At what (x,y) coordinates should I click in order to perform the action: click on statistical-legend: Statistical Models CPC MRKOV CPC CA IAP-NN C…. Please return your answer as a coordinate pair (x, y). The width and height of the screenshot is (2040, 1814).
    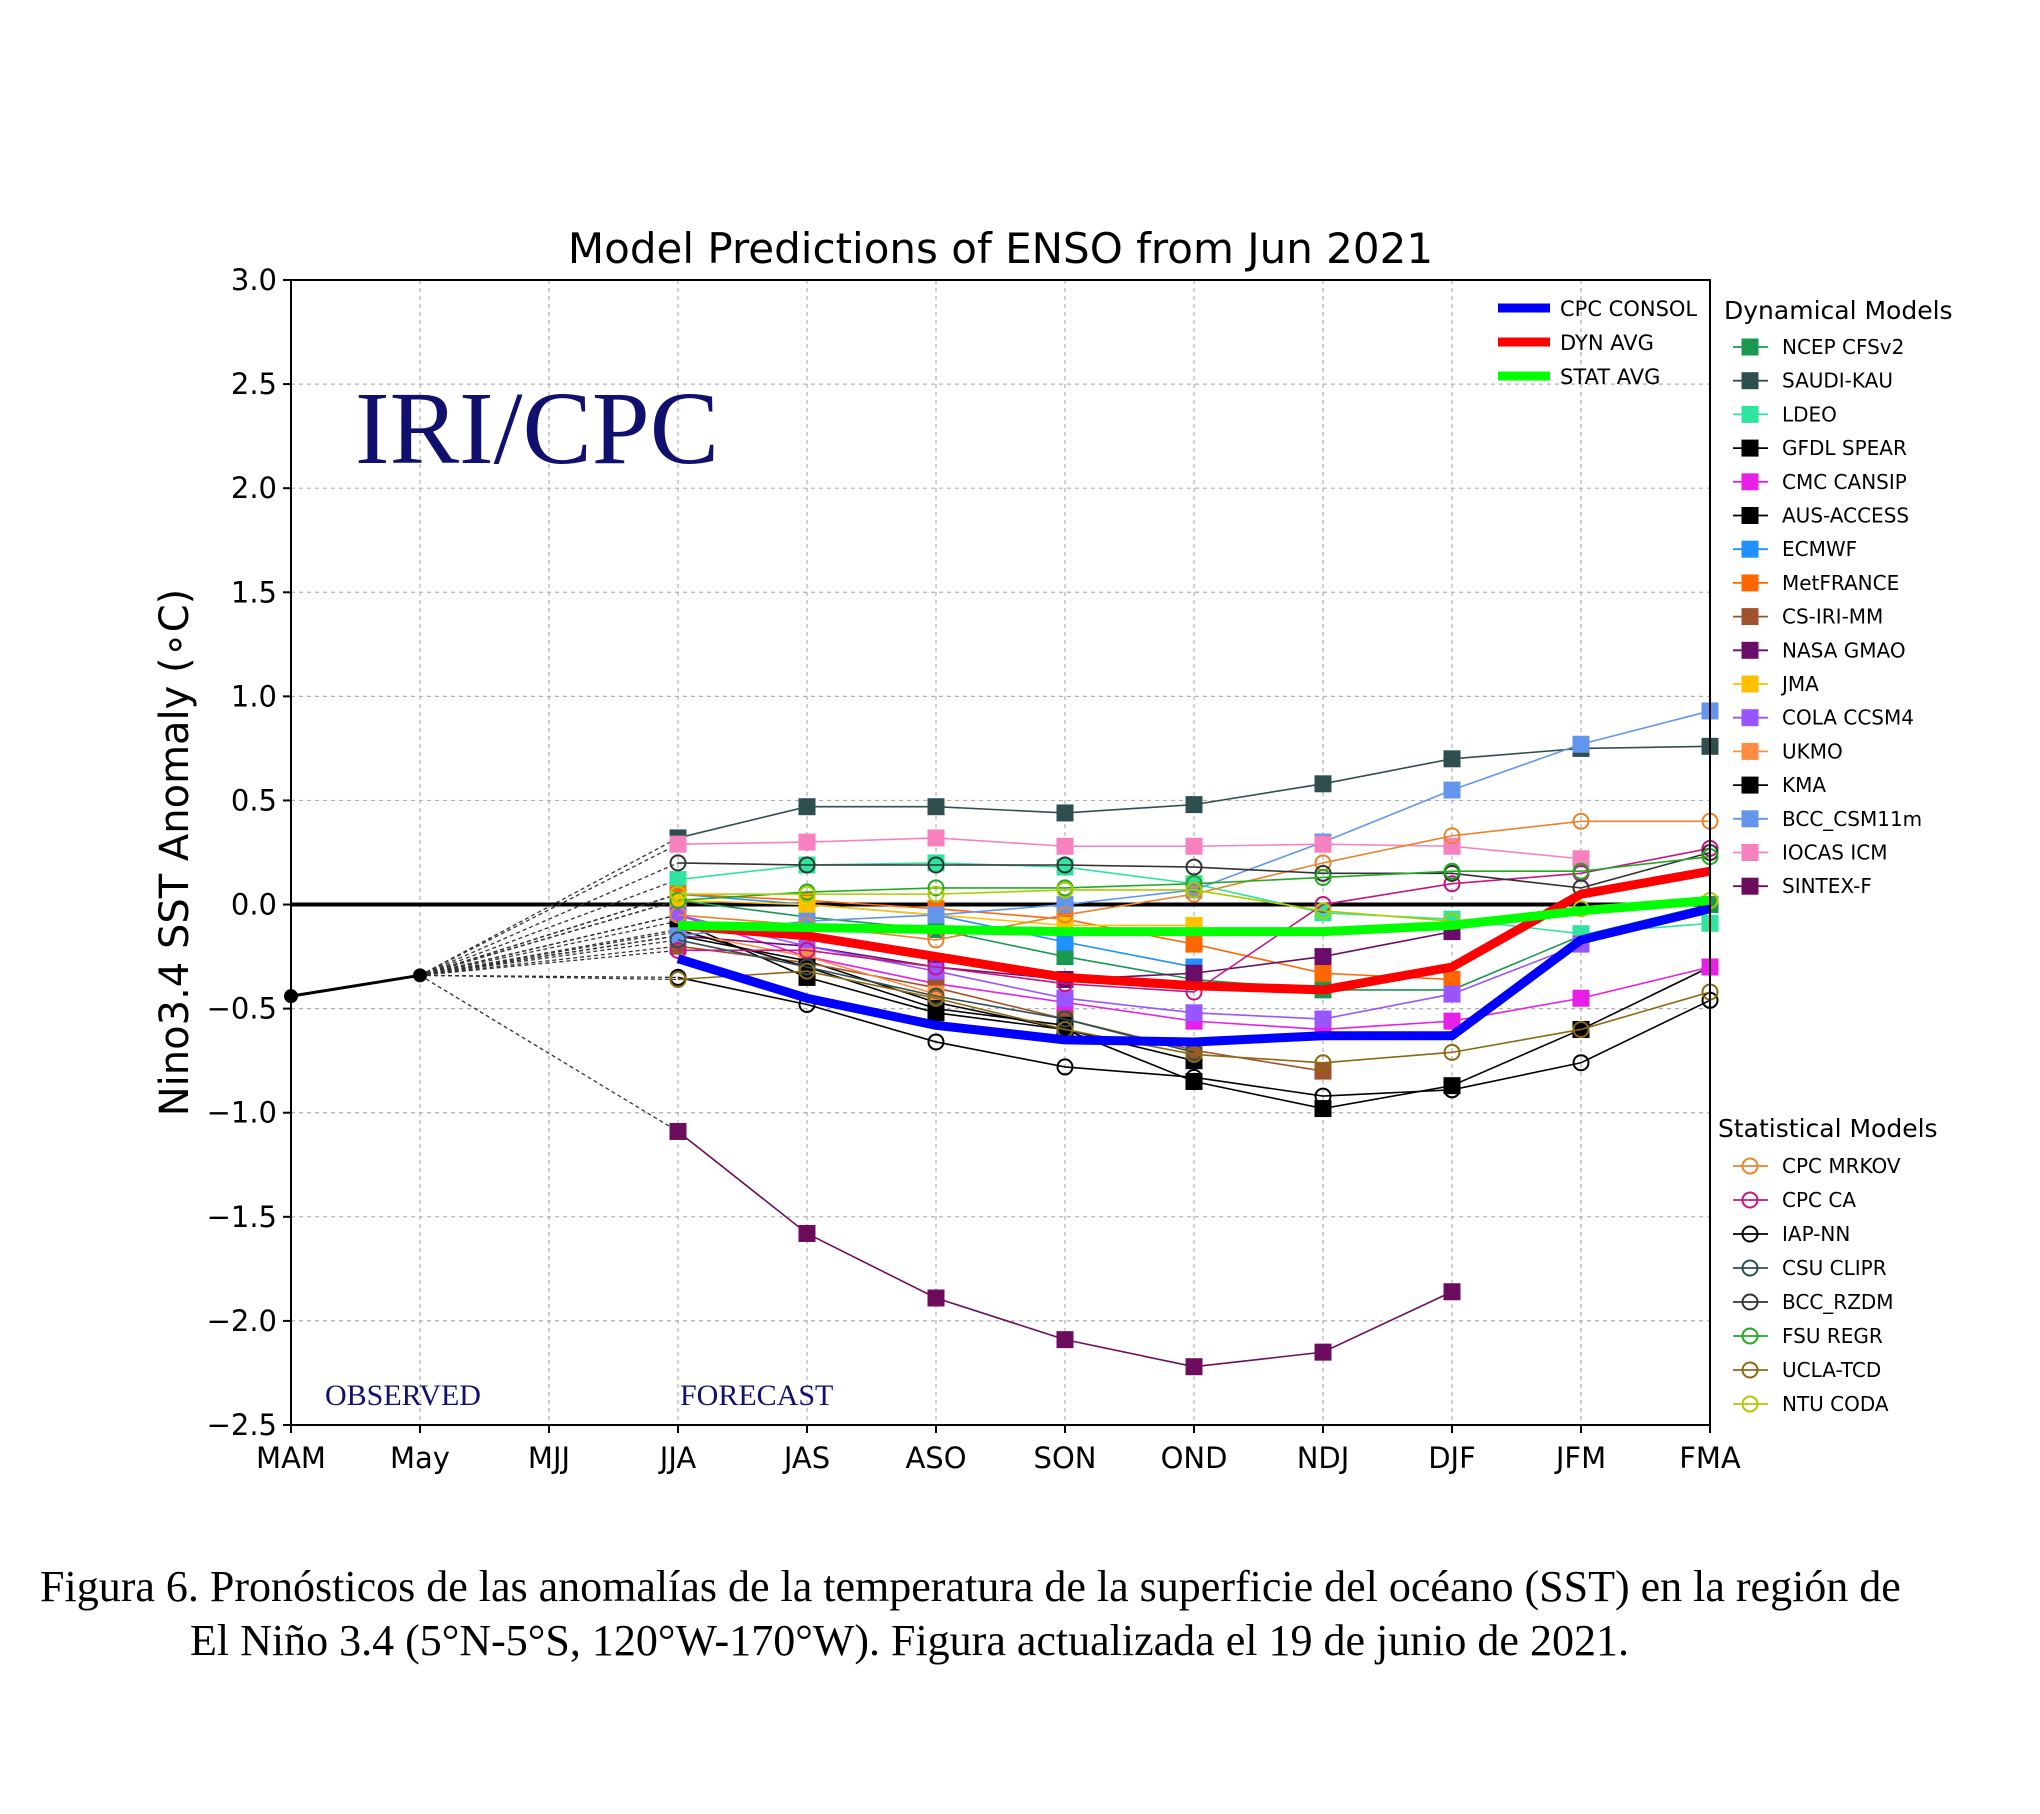
    Looking at the image, I should click on (1828, 1265).